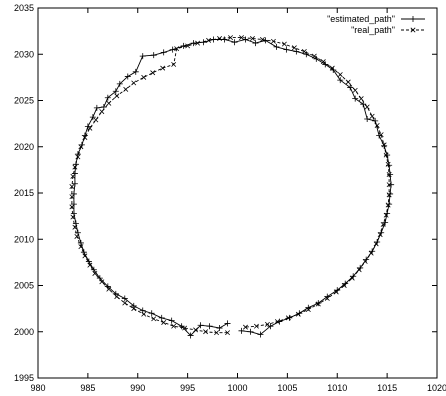  I want to click on y-tick-label: 1995, so click(24, 378).